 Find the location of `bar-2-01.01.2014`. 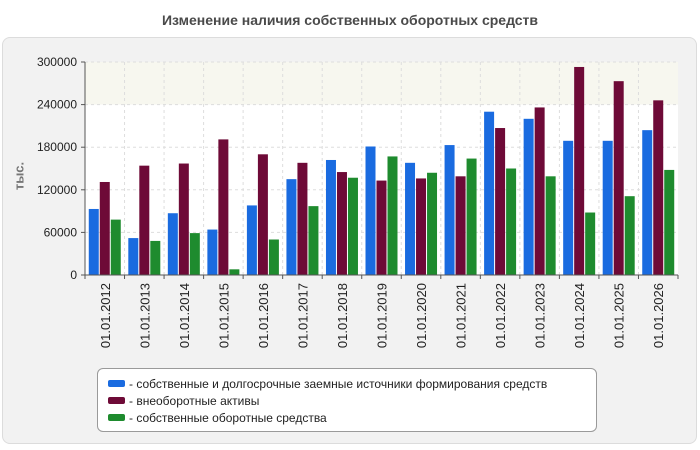

bar-2-01.01.2014 is located at coordinates (194, 254).